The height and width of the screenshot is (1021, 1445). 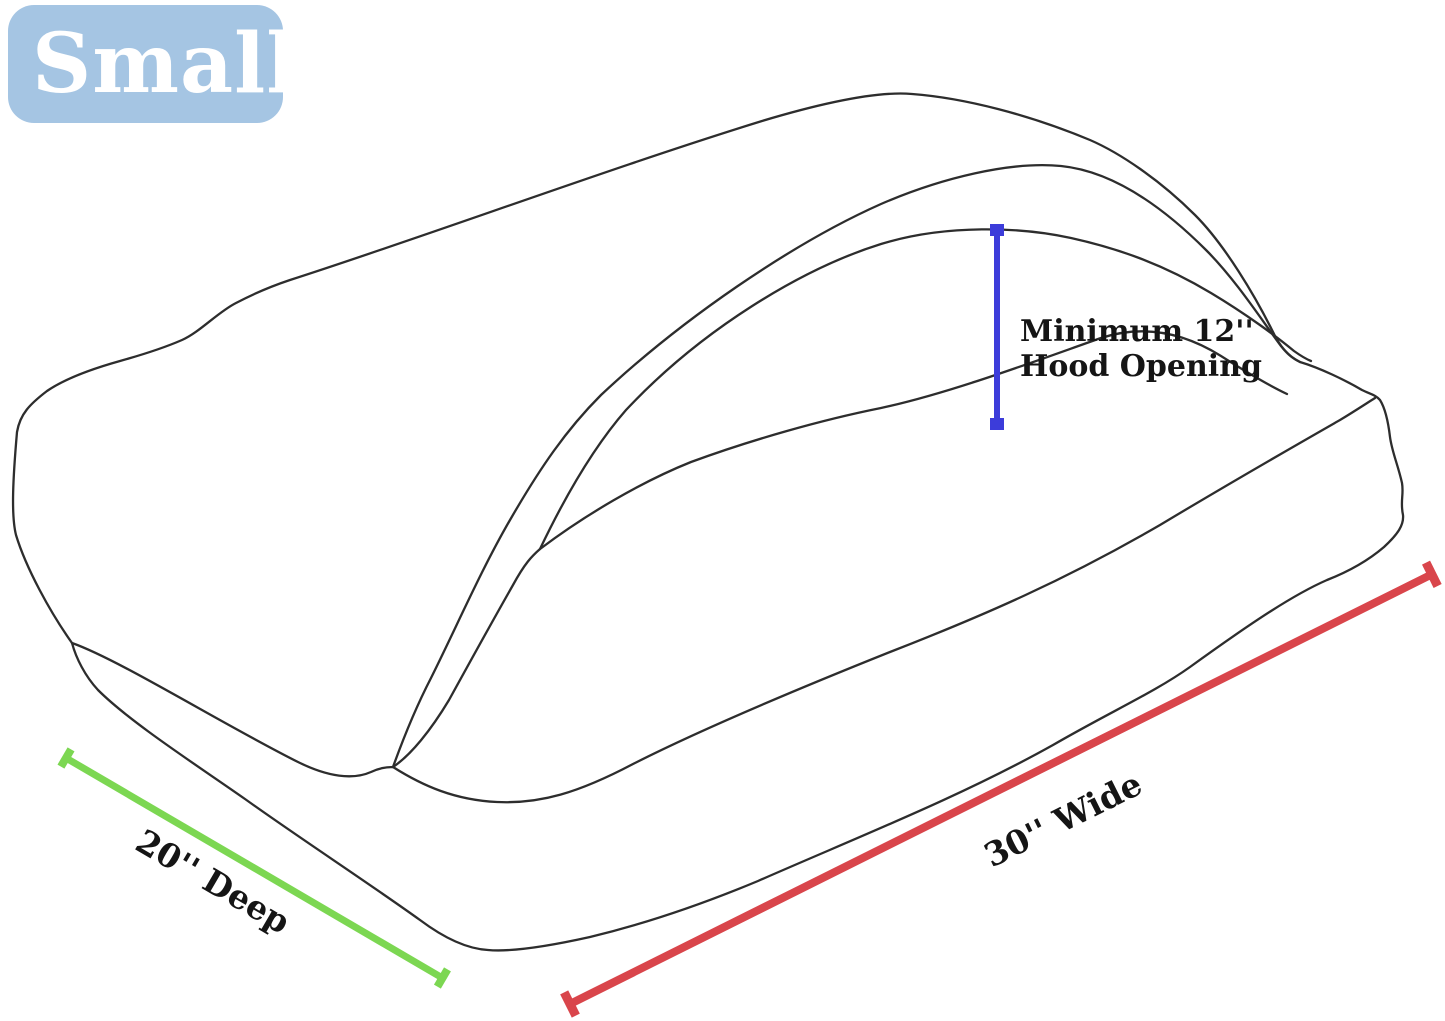 What do you see at coordinates (66, 758) in the screenshot?
I see `depth-dimension-start-cap` at bounding box center [66, 758].